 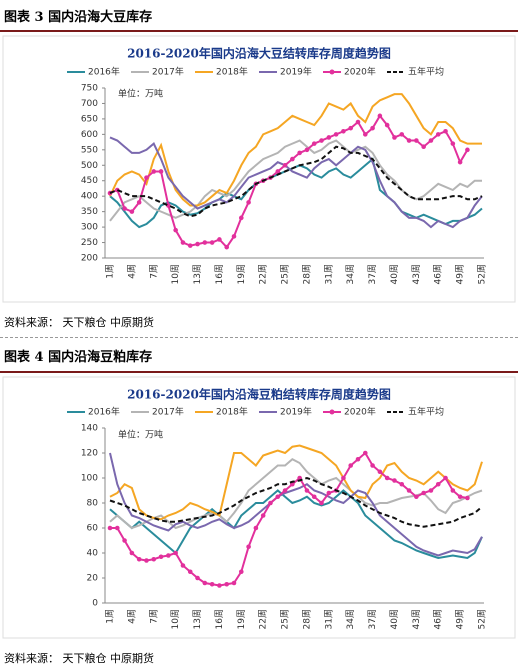 What do you see at coordinates (426, 412) in the screenshot?
I see `legend-label: 五年平均` at bounding box center [426, 412].